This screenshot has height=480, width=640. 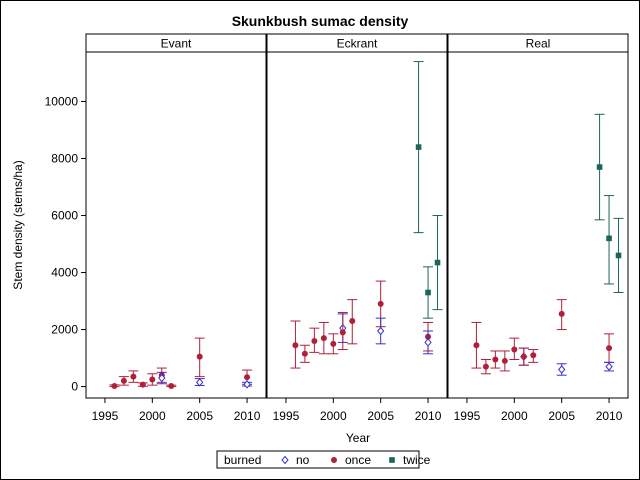 I want to click on legend-label: no, so click(x=303, y=460).